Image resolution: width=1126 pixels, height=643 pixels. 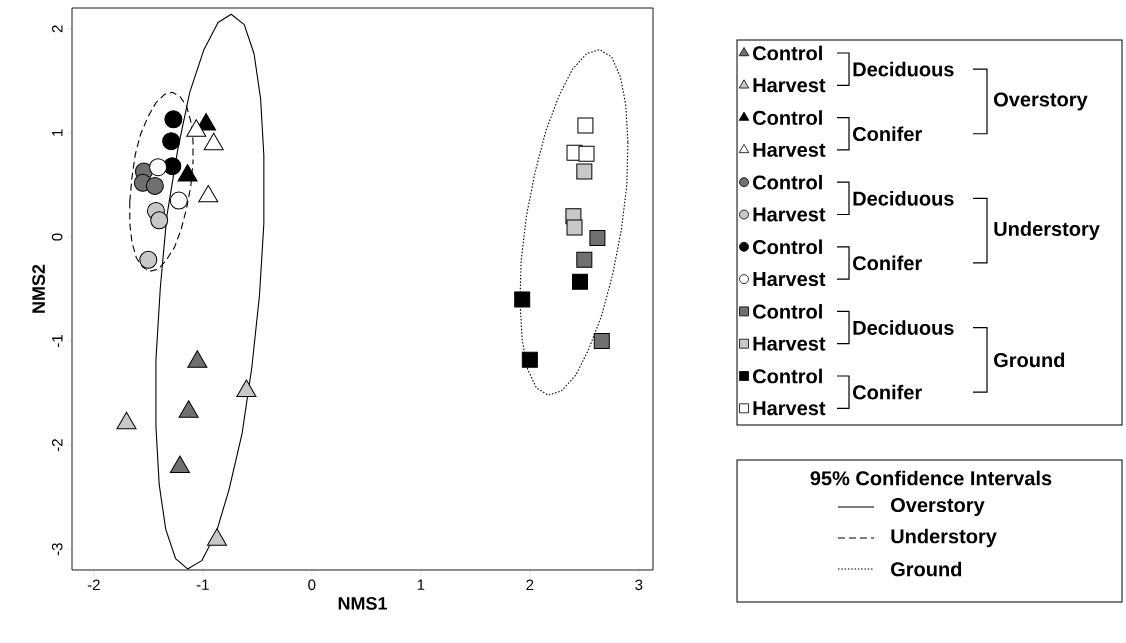 I want to click on legend-label: Overstory, so click(x=938, y=507).